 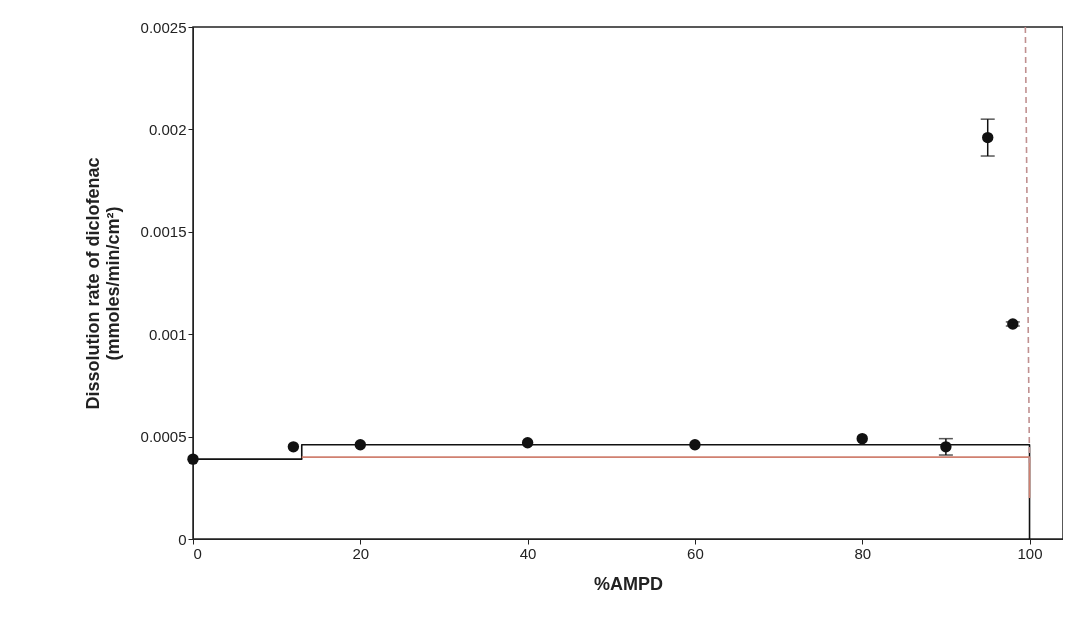 What do you see at coordinates (167, 334) in the screenshot?
I see `y-tick-label: 0.001` at bounding box center [167, 334].